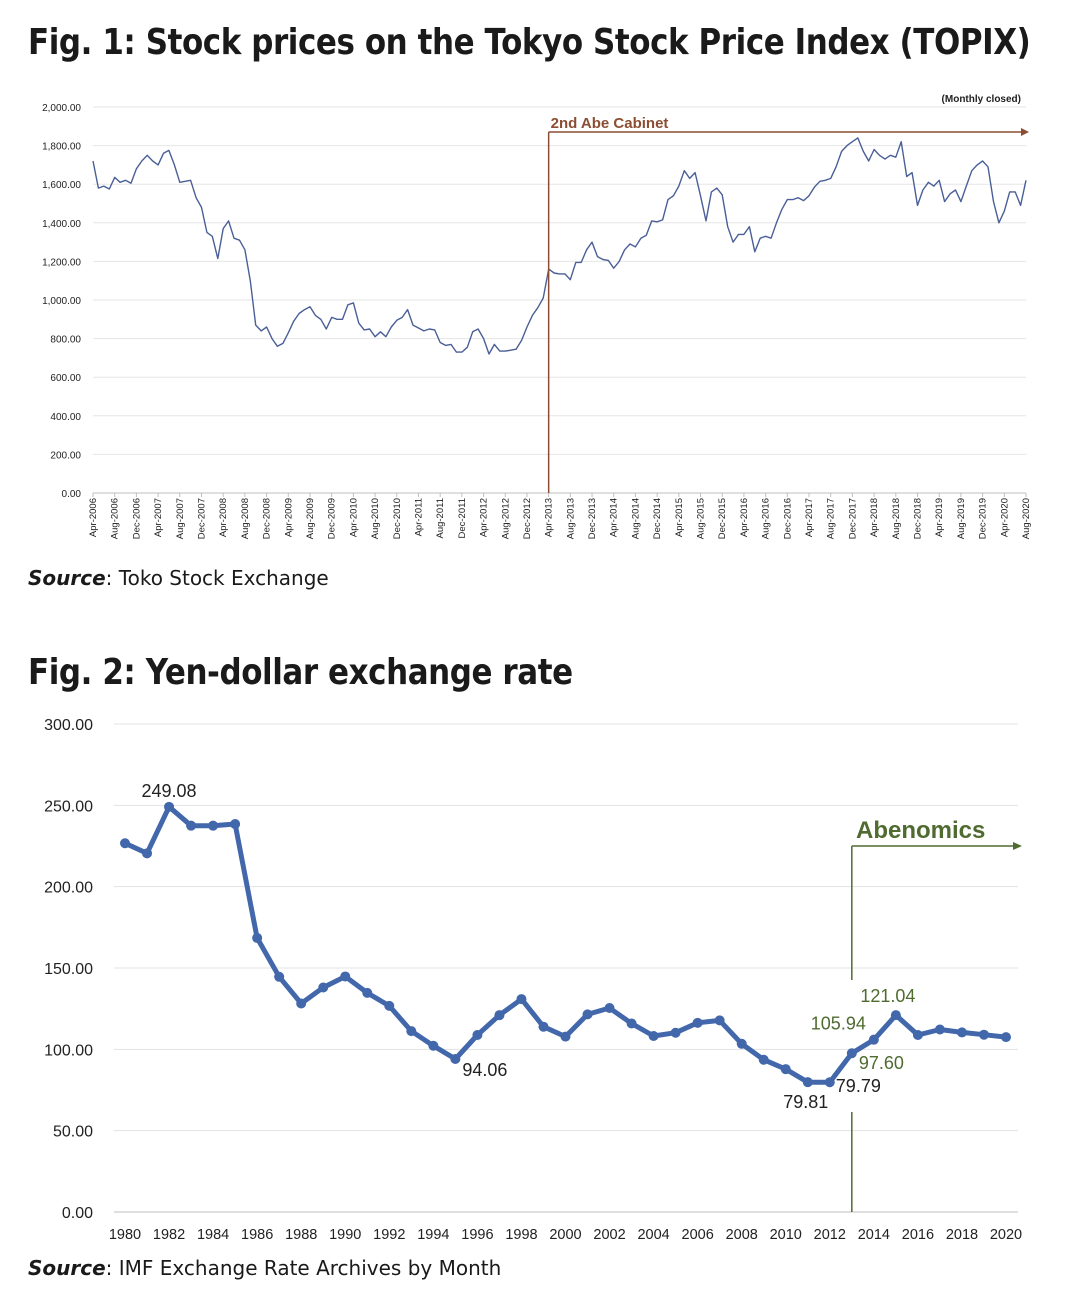 Image resolution: width=1070 pixels, height=1298 pixels. I want to click on x-tick-label: Dec-2019, so click(983, 518).